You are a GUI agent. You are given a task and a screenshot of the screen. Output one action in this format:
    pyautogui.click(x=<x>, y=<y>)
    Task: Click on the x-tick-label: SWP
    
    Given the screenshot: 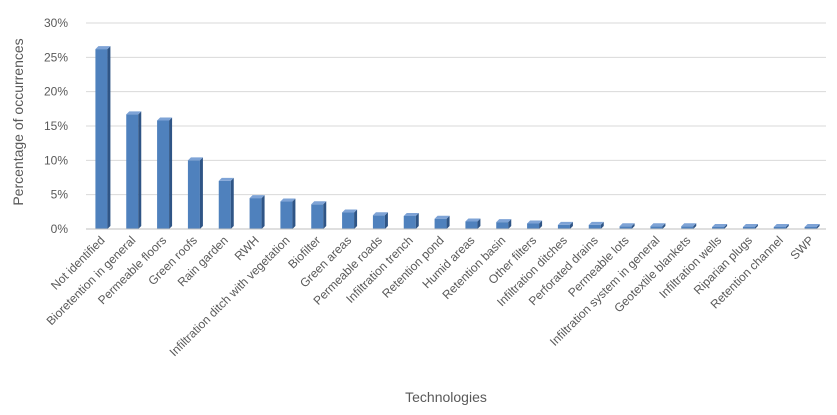 What is the action you would take?
    pyautogui.click(x=801, y=247)
    